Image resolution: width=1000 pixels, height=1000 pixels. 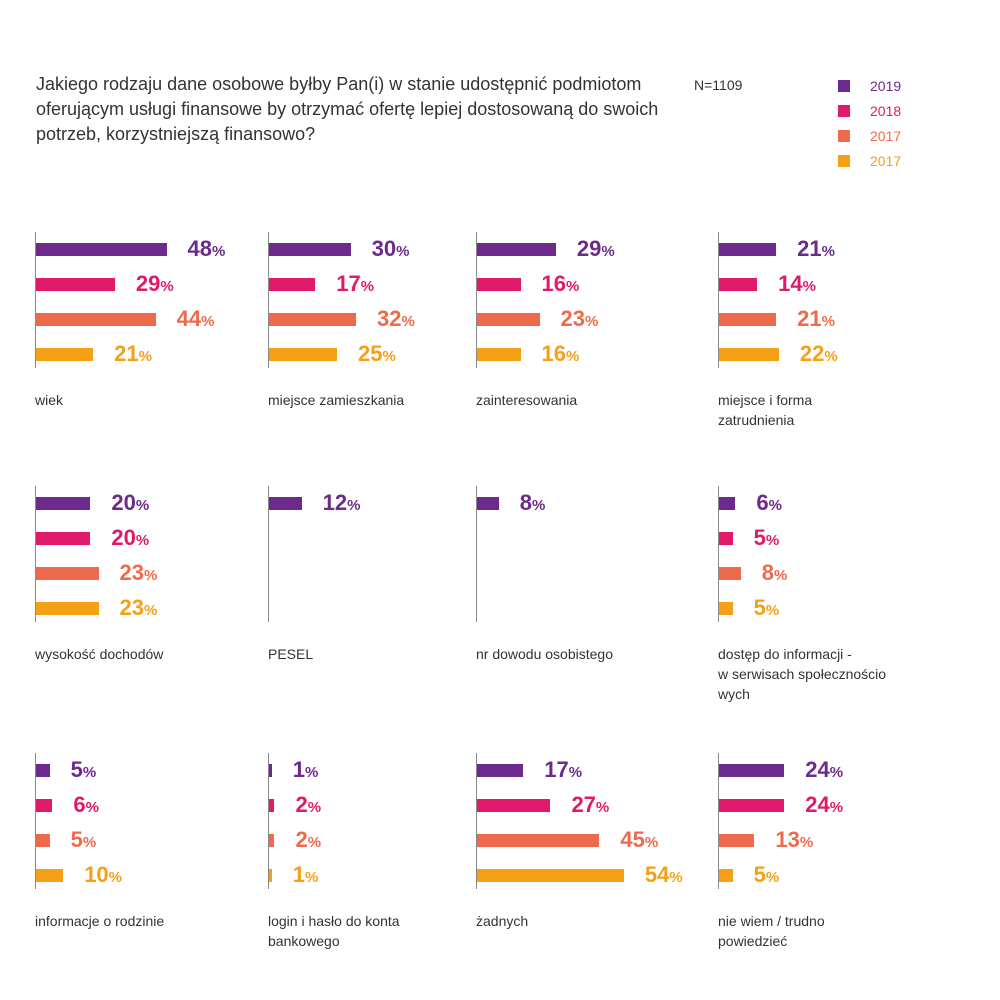 What do you see at coordinates (96, 874) in the screenshot?
I see `value-number: 10` at bounding box center [96, 874].